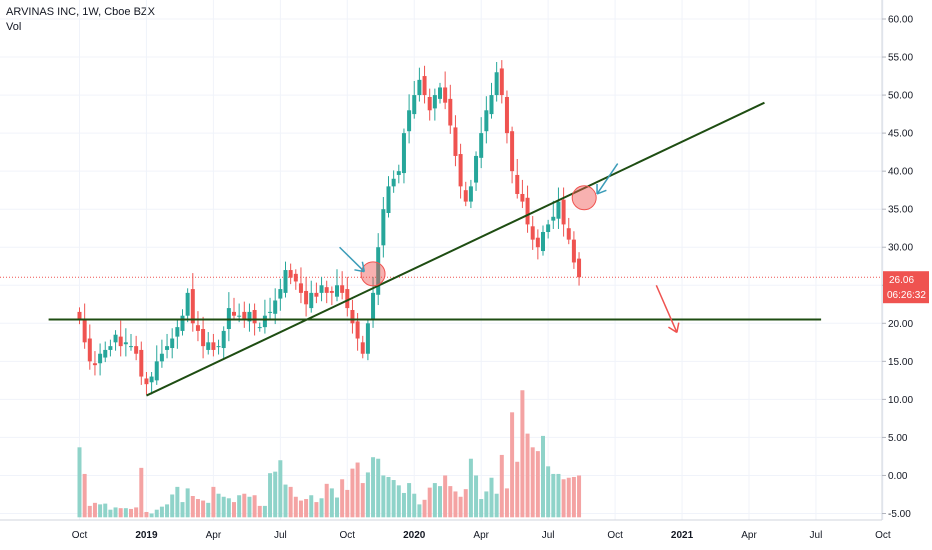 The width and height of the screenshot is (932, 550). I want to click on price-tick-label: 50.00, so click(900, 96).